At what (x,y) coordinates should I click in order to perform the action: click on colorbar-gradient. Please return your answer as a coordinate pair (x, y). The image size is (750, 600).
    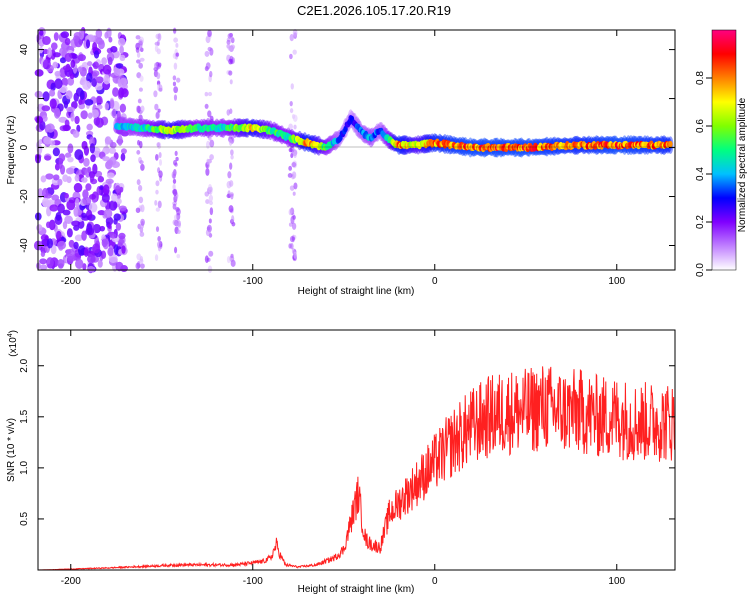
    Looking at the image, I should click on (724, 150).